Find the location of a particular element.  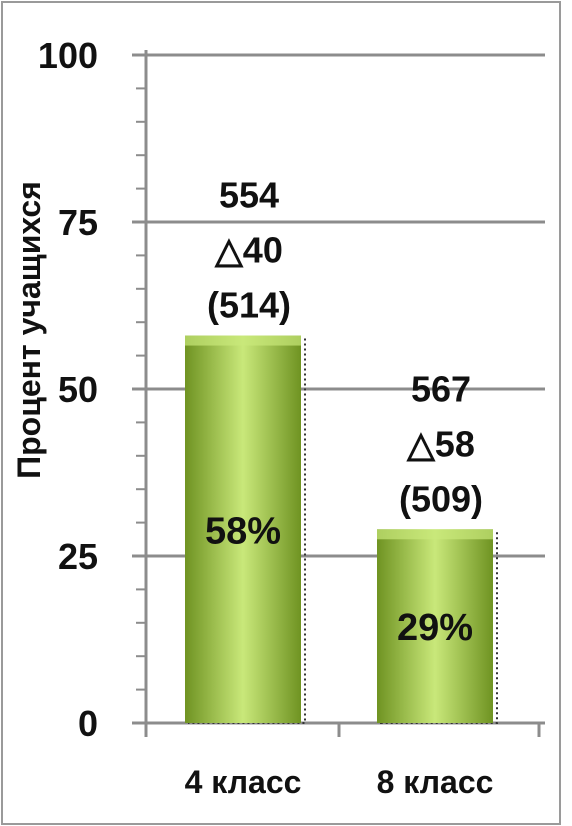

bar-value-label: 29% is located at coordinates (435, 628).